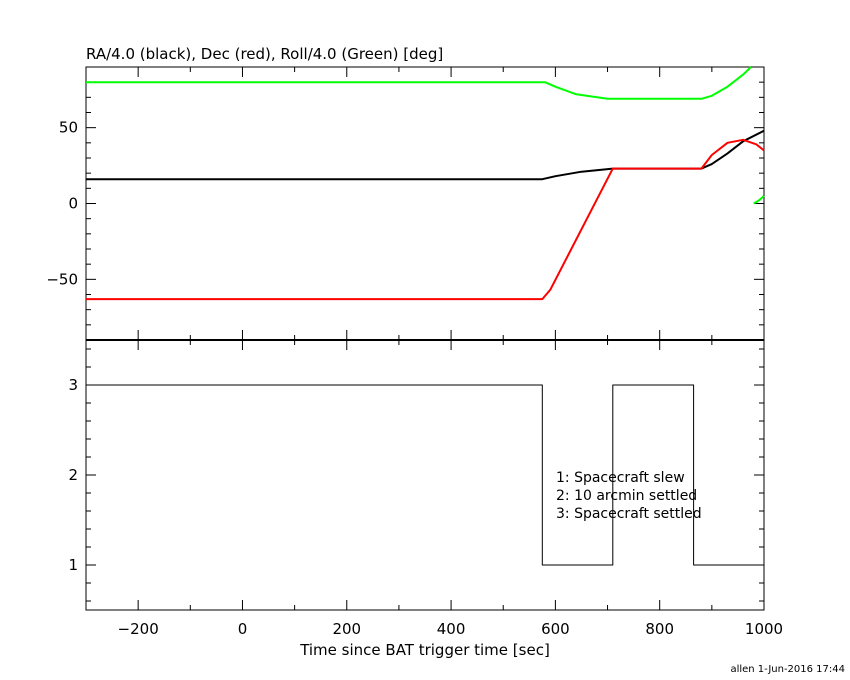 This screenshot has height=680, width=850. I want to click on annotation-slew: 1: Spacecraft slew, so click(620, 478).